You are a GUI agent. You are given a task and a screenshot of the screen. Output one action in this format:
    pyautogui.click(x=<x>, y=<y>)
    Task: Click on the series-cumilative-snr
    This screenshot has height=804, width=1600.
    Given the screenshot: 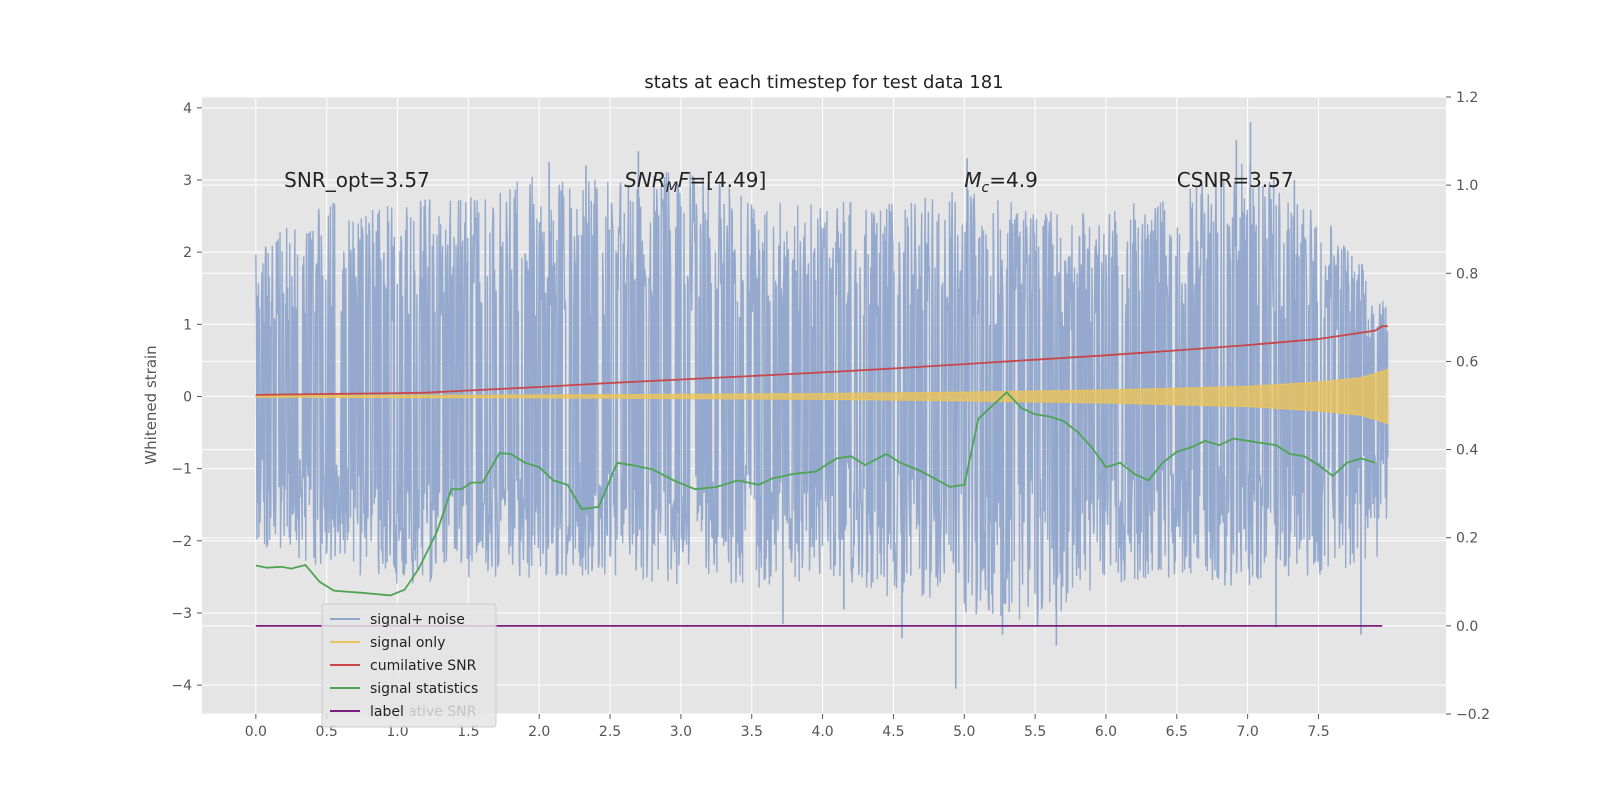 What is the action you would take?
    pyautogui.click(x=821, y=360)
    